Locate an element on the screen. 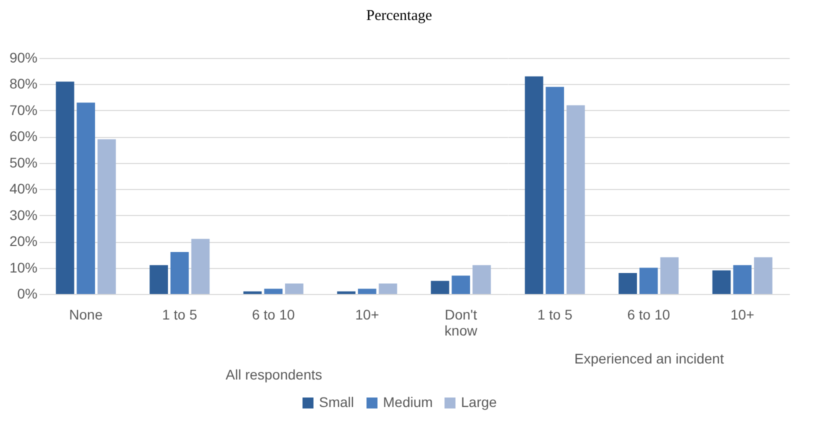 The height and width of the screenshot is (446, 833). y-tick-label: 60% is located at coordinates (23, 136).